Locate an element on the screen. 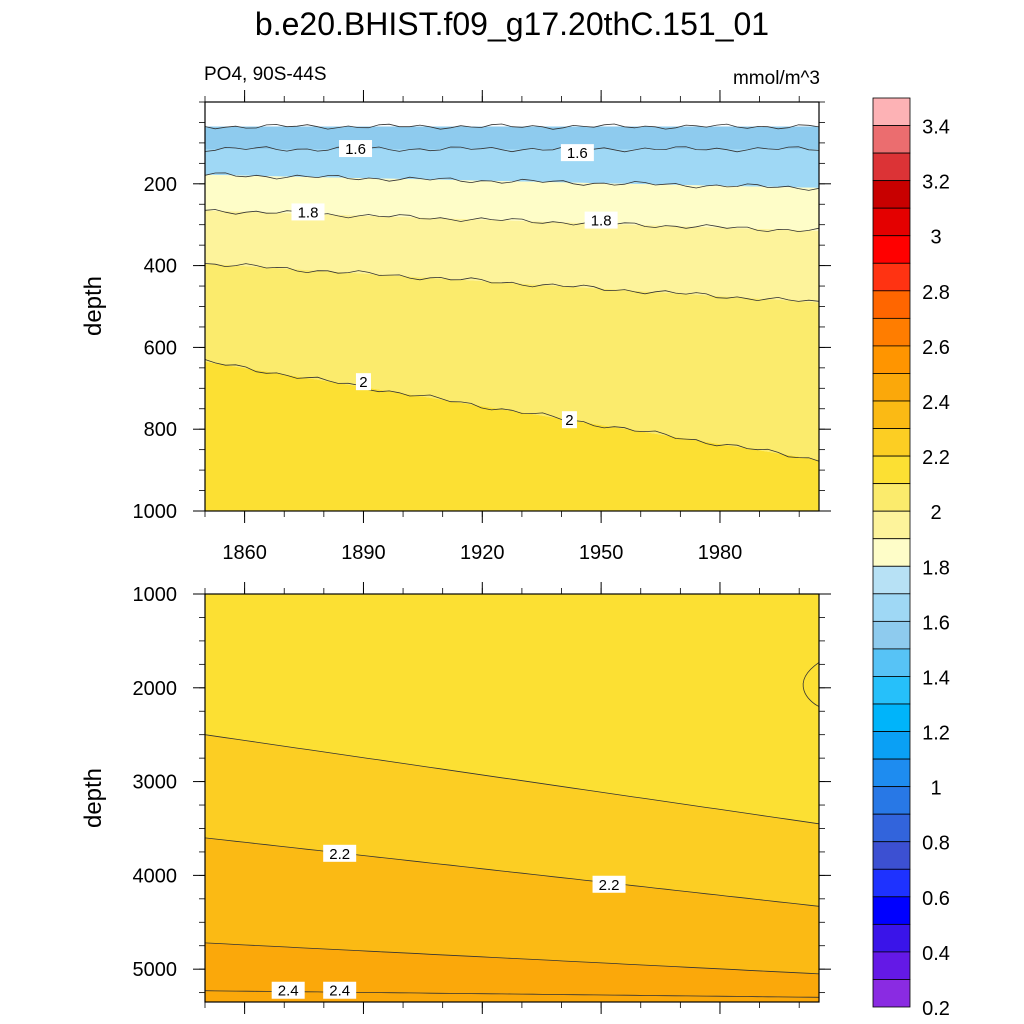  y-tick-label: 400 is located at coordinates (160, 267).